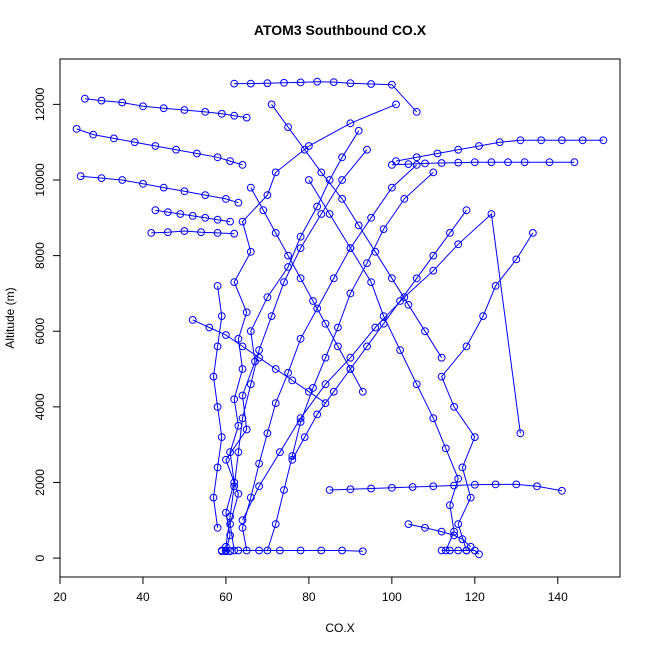 The width and height of the screenshot is (650, 655). I want to click on y-tick-label: 0, so click(40, 557).